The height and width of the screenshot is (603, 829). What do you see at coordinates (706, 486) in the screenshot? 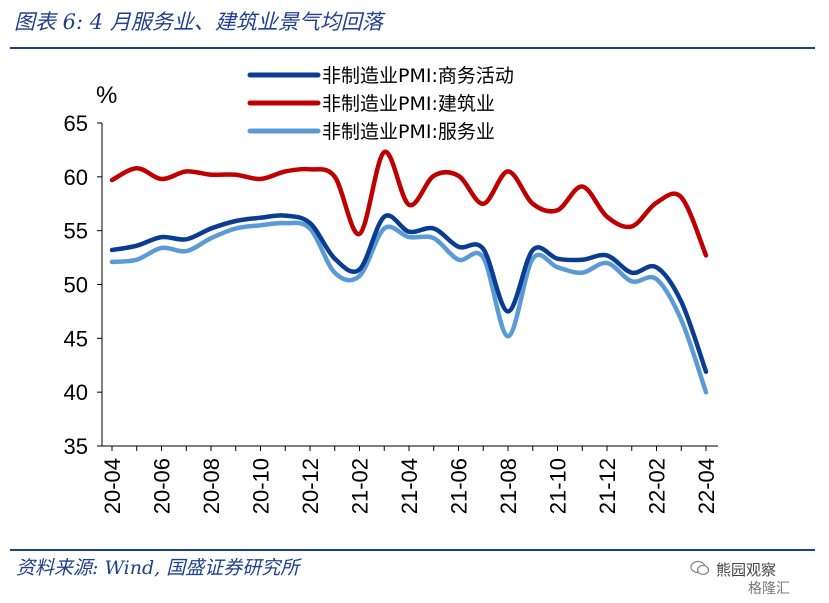
I see `x-tick-label: 22-04` at bounding box center [706, 486].